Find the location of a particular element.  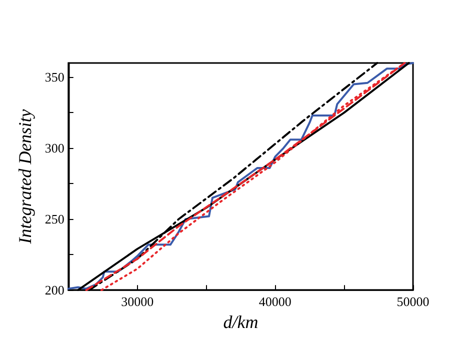

x-tick-label: 50000 is located at coordinates (413, 302).